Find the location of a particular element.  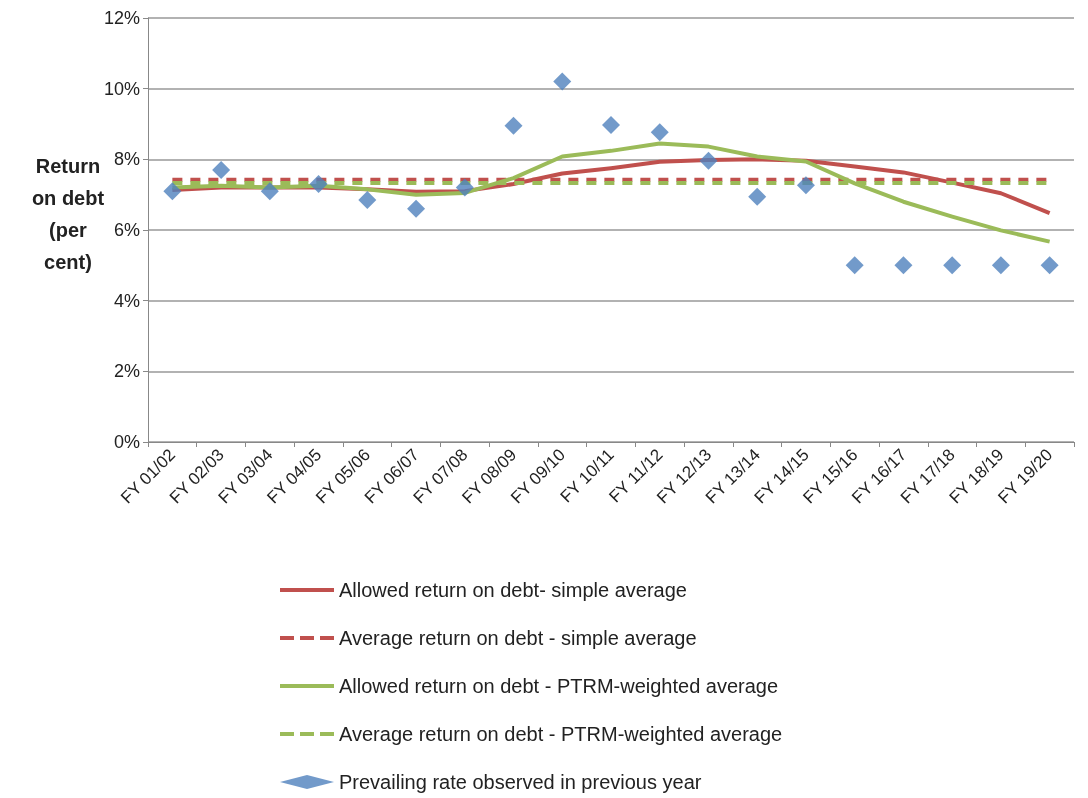

legend-label: Allowed return on debt - PTRM-weighted average is located at coordinates (559, 686).